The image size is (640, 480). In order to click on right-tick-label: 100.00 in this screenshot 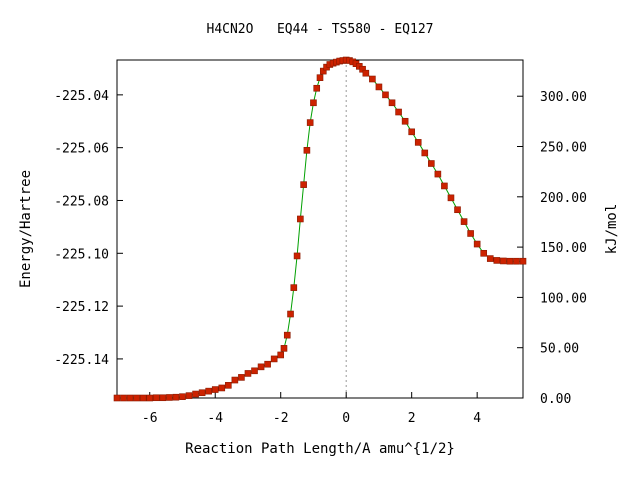, I will do `click(563, 298)`.